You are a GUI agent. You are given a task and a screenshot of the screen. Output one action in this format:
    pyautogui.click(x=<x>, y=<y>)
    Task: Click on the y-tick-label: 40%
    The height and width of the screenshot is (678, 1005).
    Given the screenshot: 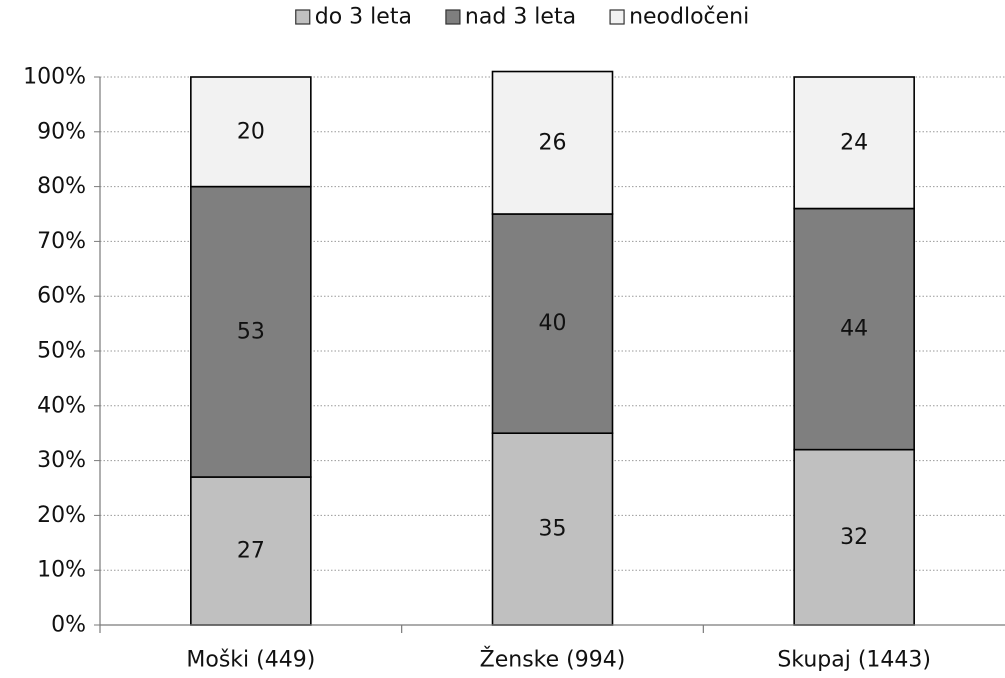 What is the action you would take?
    pyautogui.click(x=61, y=405)
    